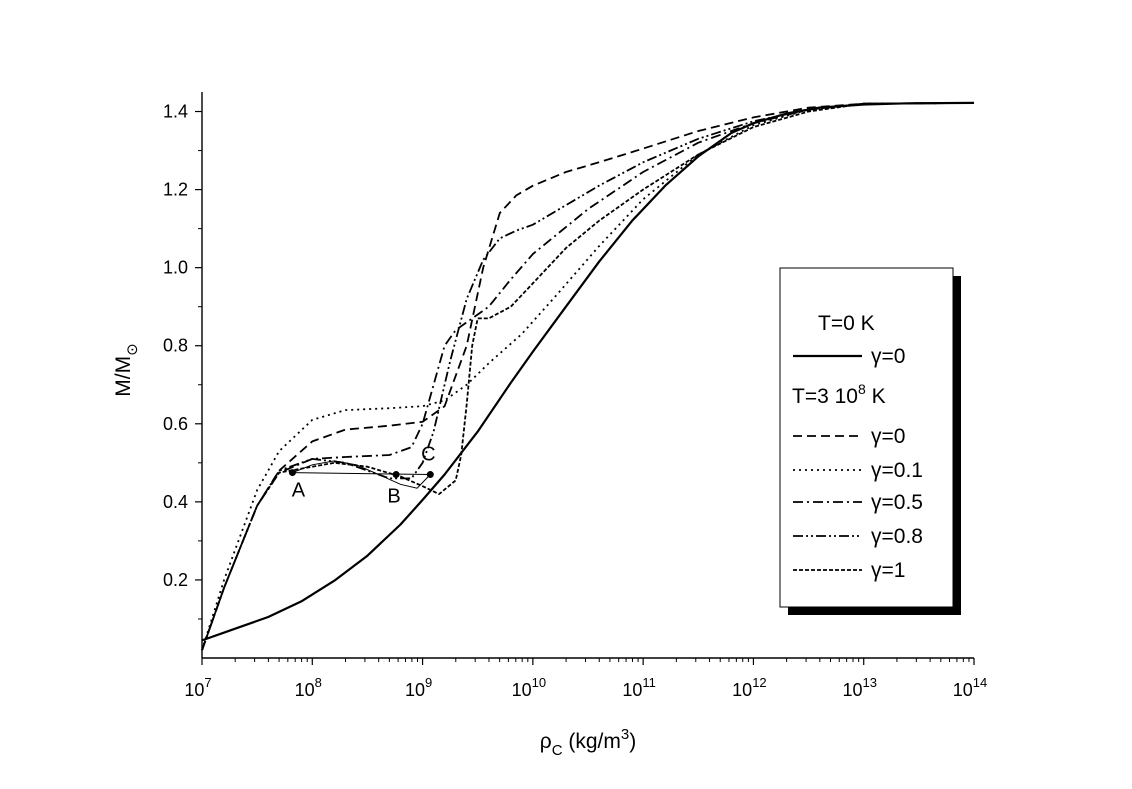 The image size is (1132, 789). I want to click on x-tick-label: 10⁸, so click(308, 687).